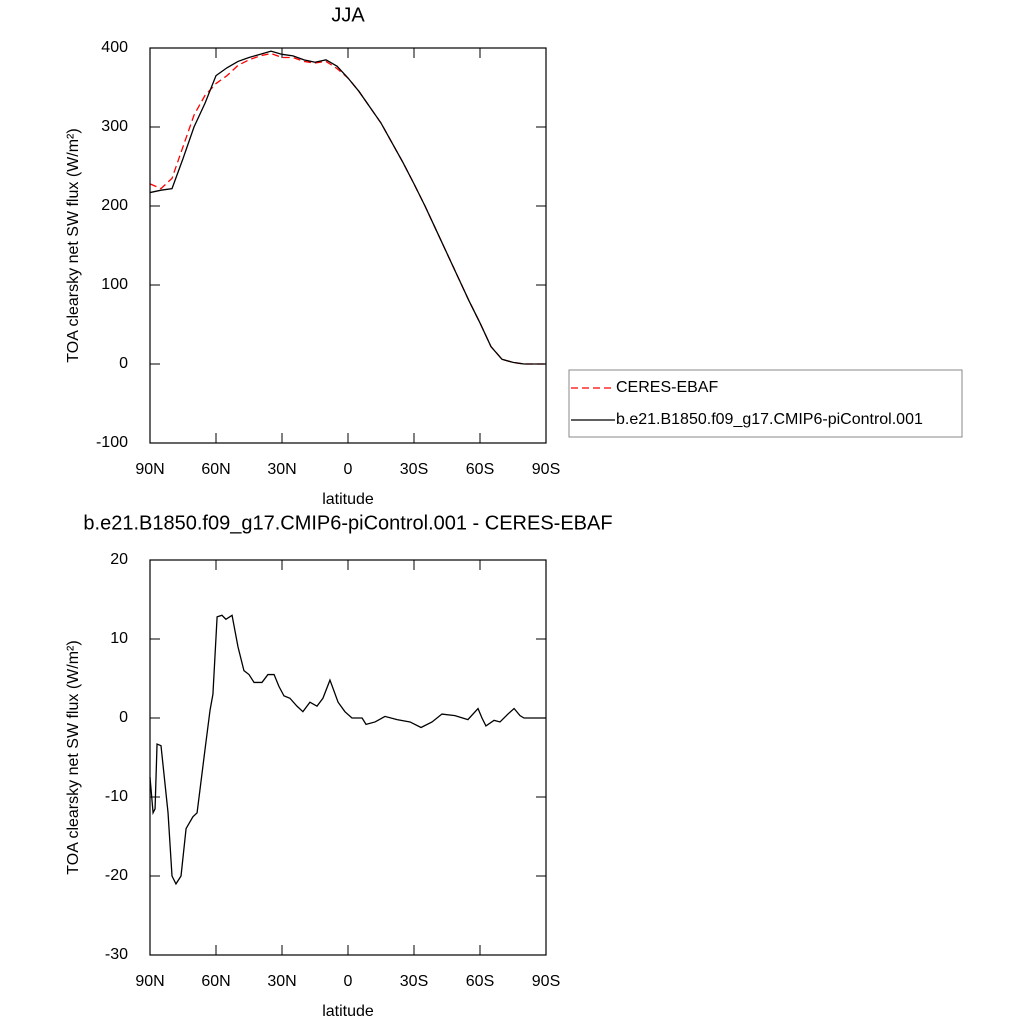 Image resolution: width=1024 pixels, height=1024 pixels. What do you see at coordinates (114, 205) in the screenshot?
I see `y-tick-label: 200` at bounding box center [114, 205].